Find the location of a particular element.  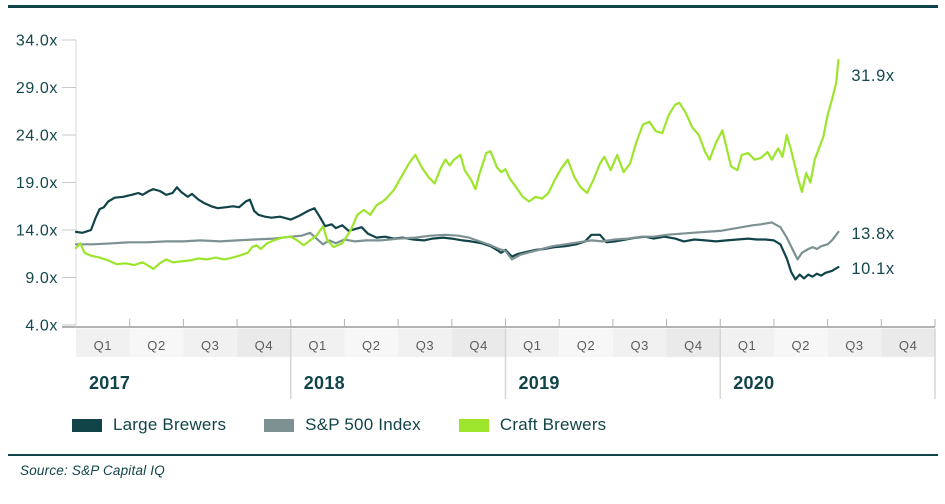

chart-legend: Large Brewers S&P 500 Index Craft Brewers is located at coordinates (339, 425).